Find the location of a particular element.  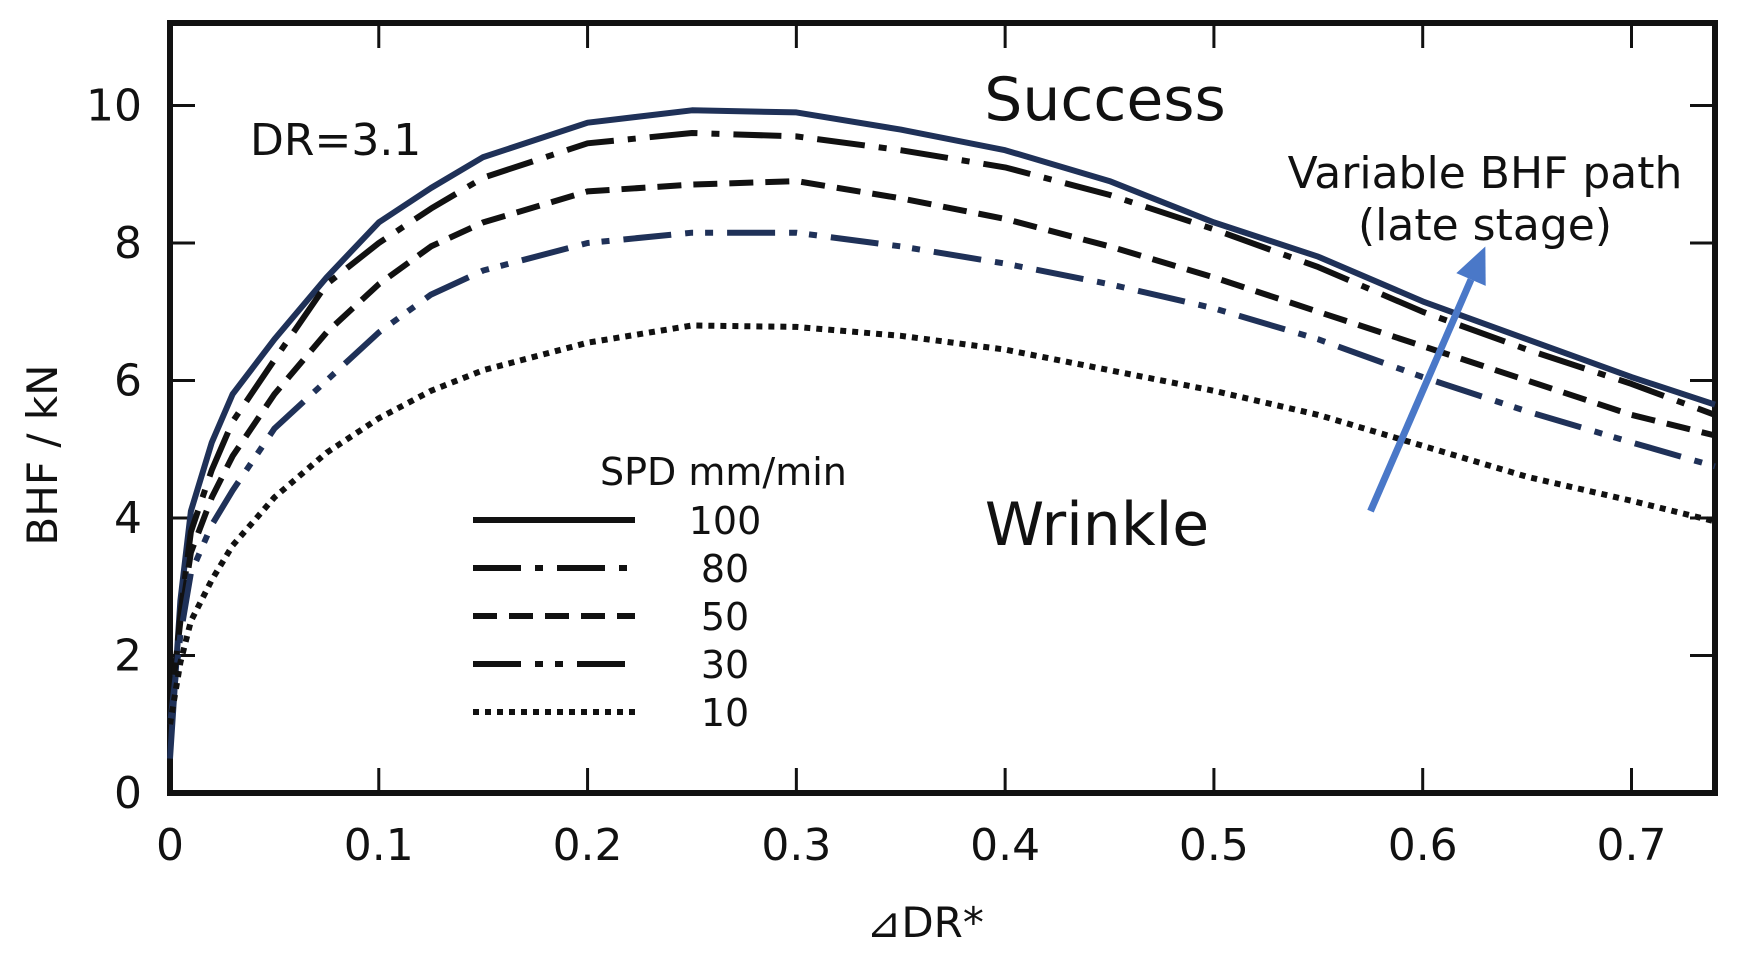

x-tick-label: 0.5 is located at coordinates (1214, 845).